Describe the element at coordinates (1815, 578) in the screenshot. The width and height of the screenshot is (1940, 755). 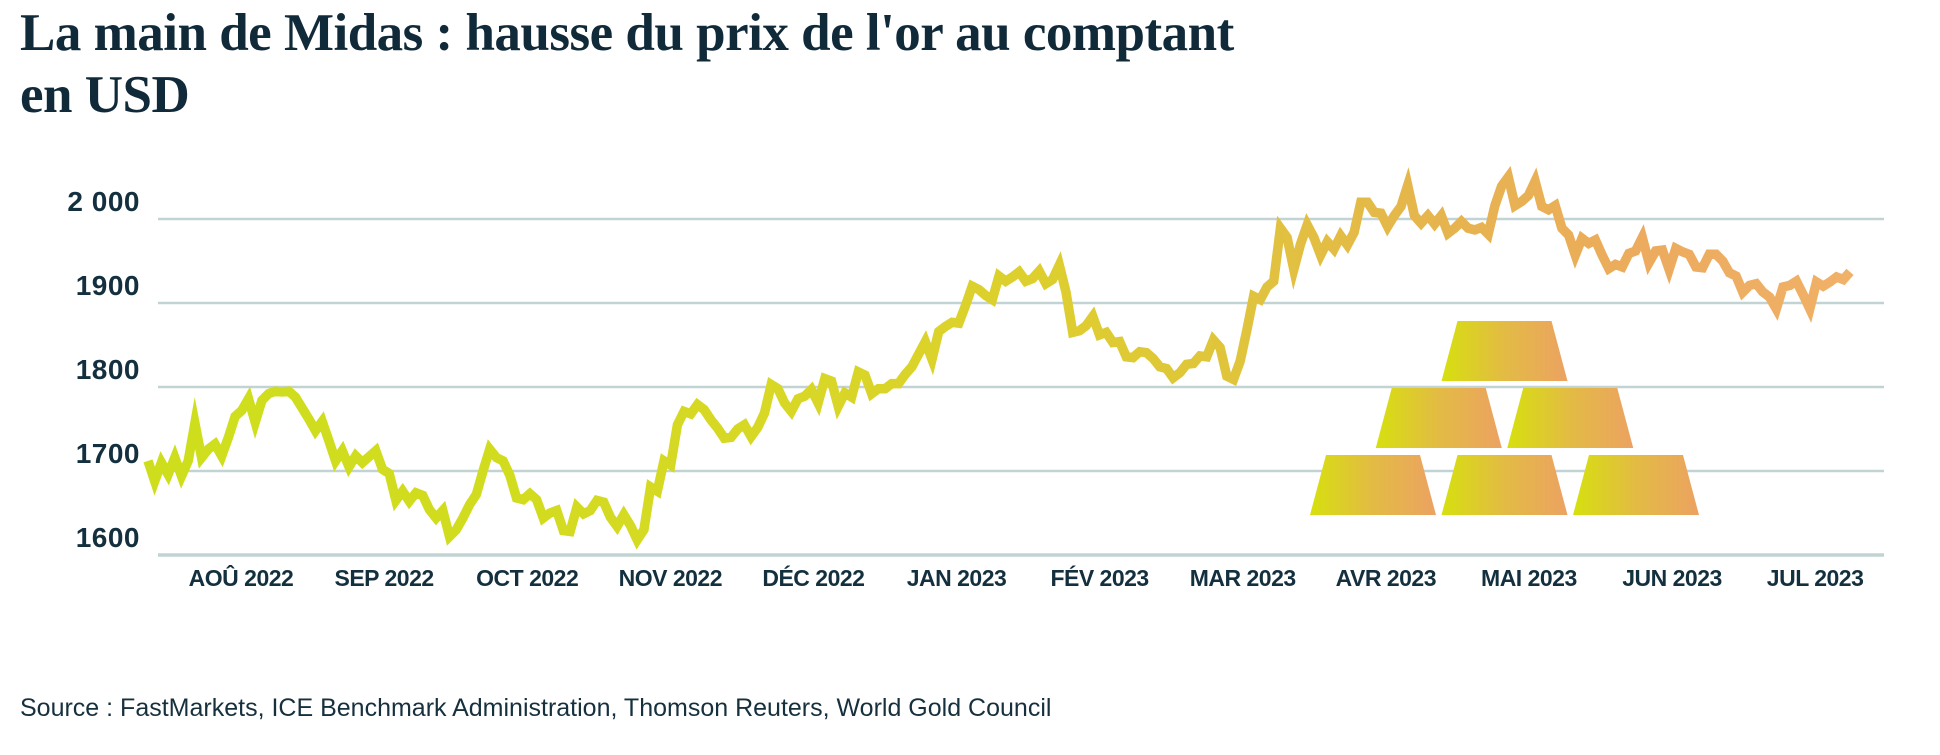
I see `x-axis-label: JUL 2023` at that location.